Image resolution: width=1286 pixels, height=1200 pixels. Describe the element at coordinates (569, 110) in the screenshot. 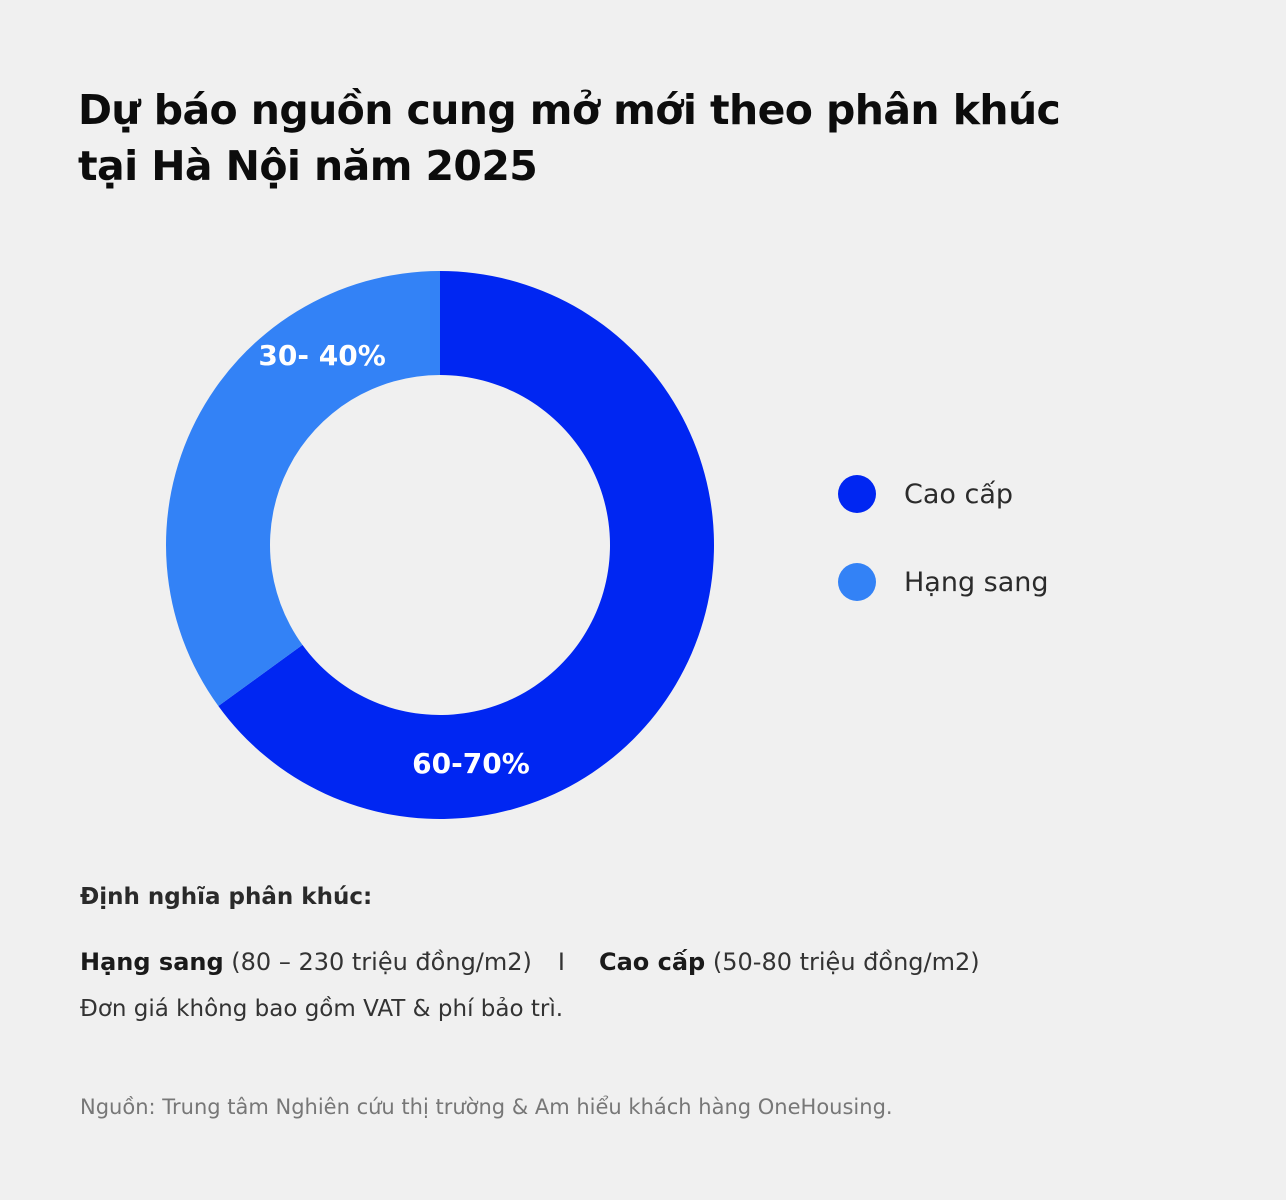

I see `chart-title-line-1: Dự báo nguồn cung mở mới theo phân khúc` at that location.